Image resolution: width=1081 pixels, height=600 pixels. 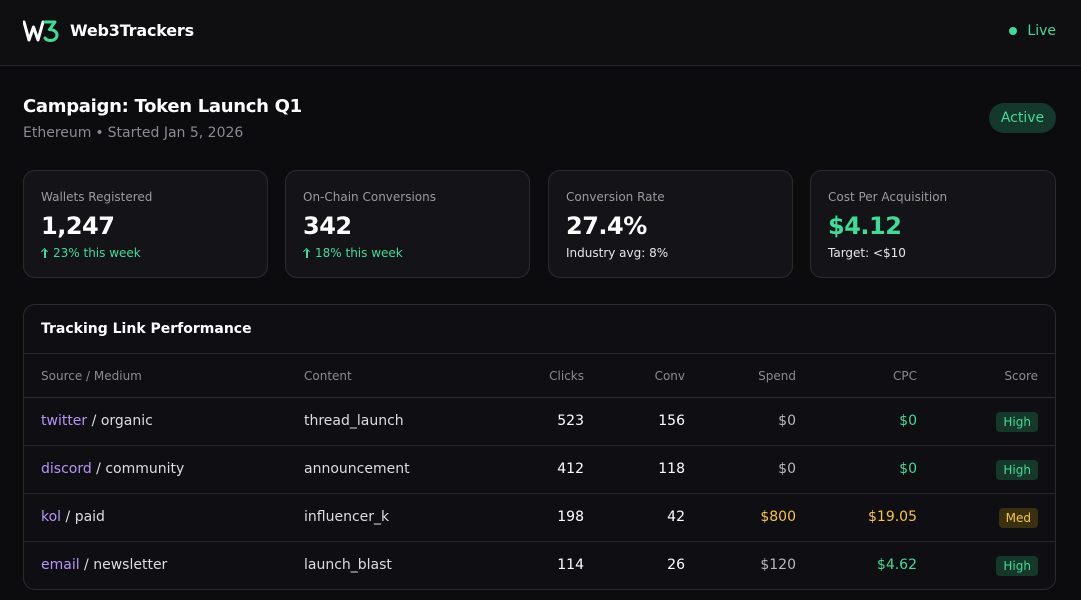 I want to click on source-link: email, so click(x=60, y=565).